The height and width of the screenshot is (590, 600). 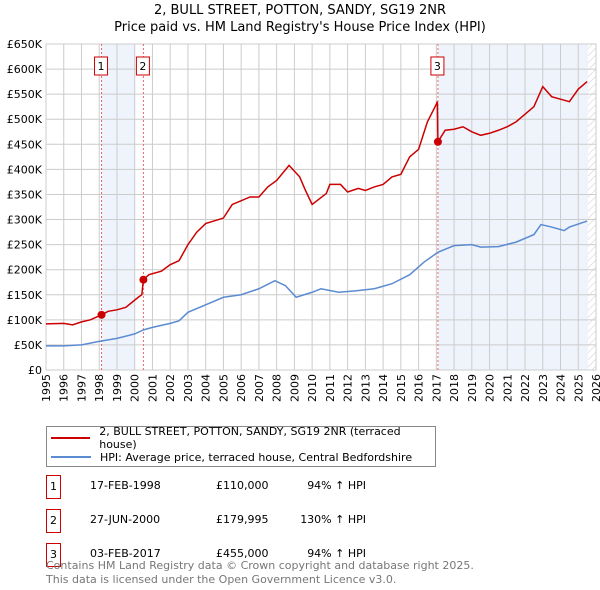 What do you see at coordinates (578, 388) in the screenshot?
I see `x-tick-label: 2025` at bounding box center [578, 388].